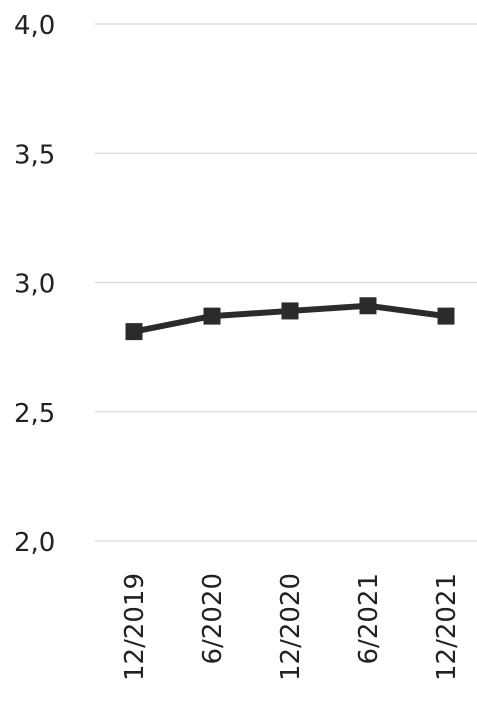 The height and width of the screenshot is (726, 477). Describe the element at coordinates (447, 627) in the screenshot. I see `x-tick-label: 12/2021` at that location.